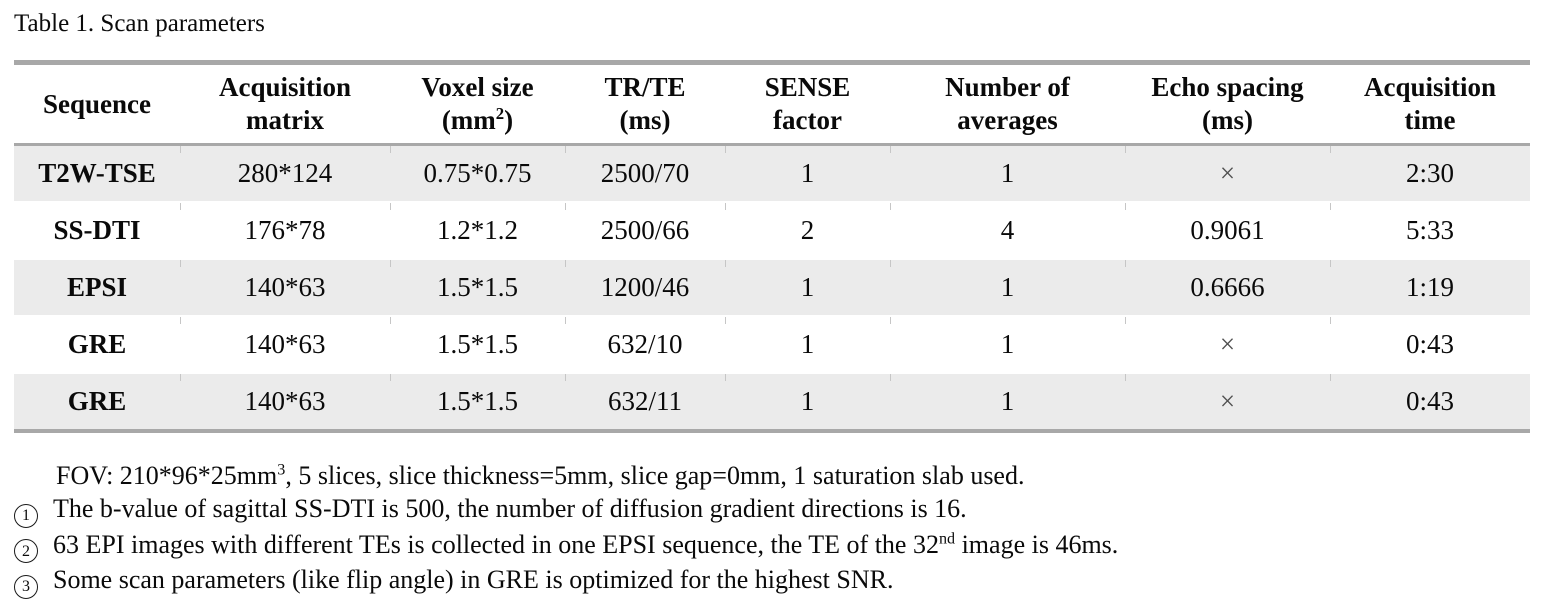 This screenshot has width=1544, height=610. I want to click on col-header-voxel-size: Voxel size (mm2), so click(477, 103).